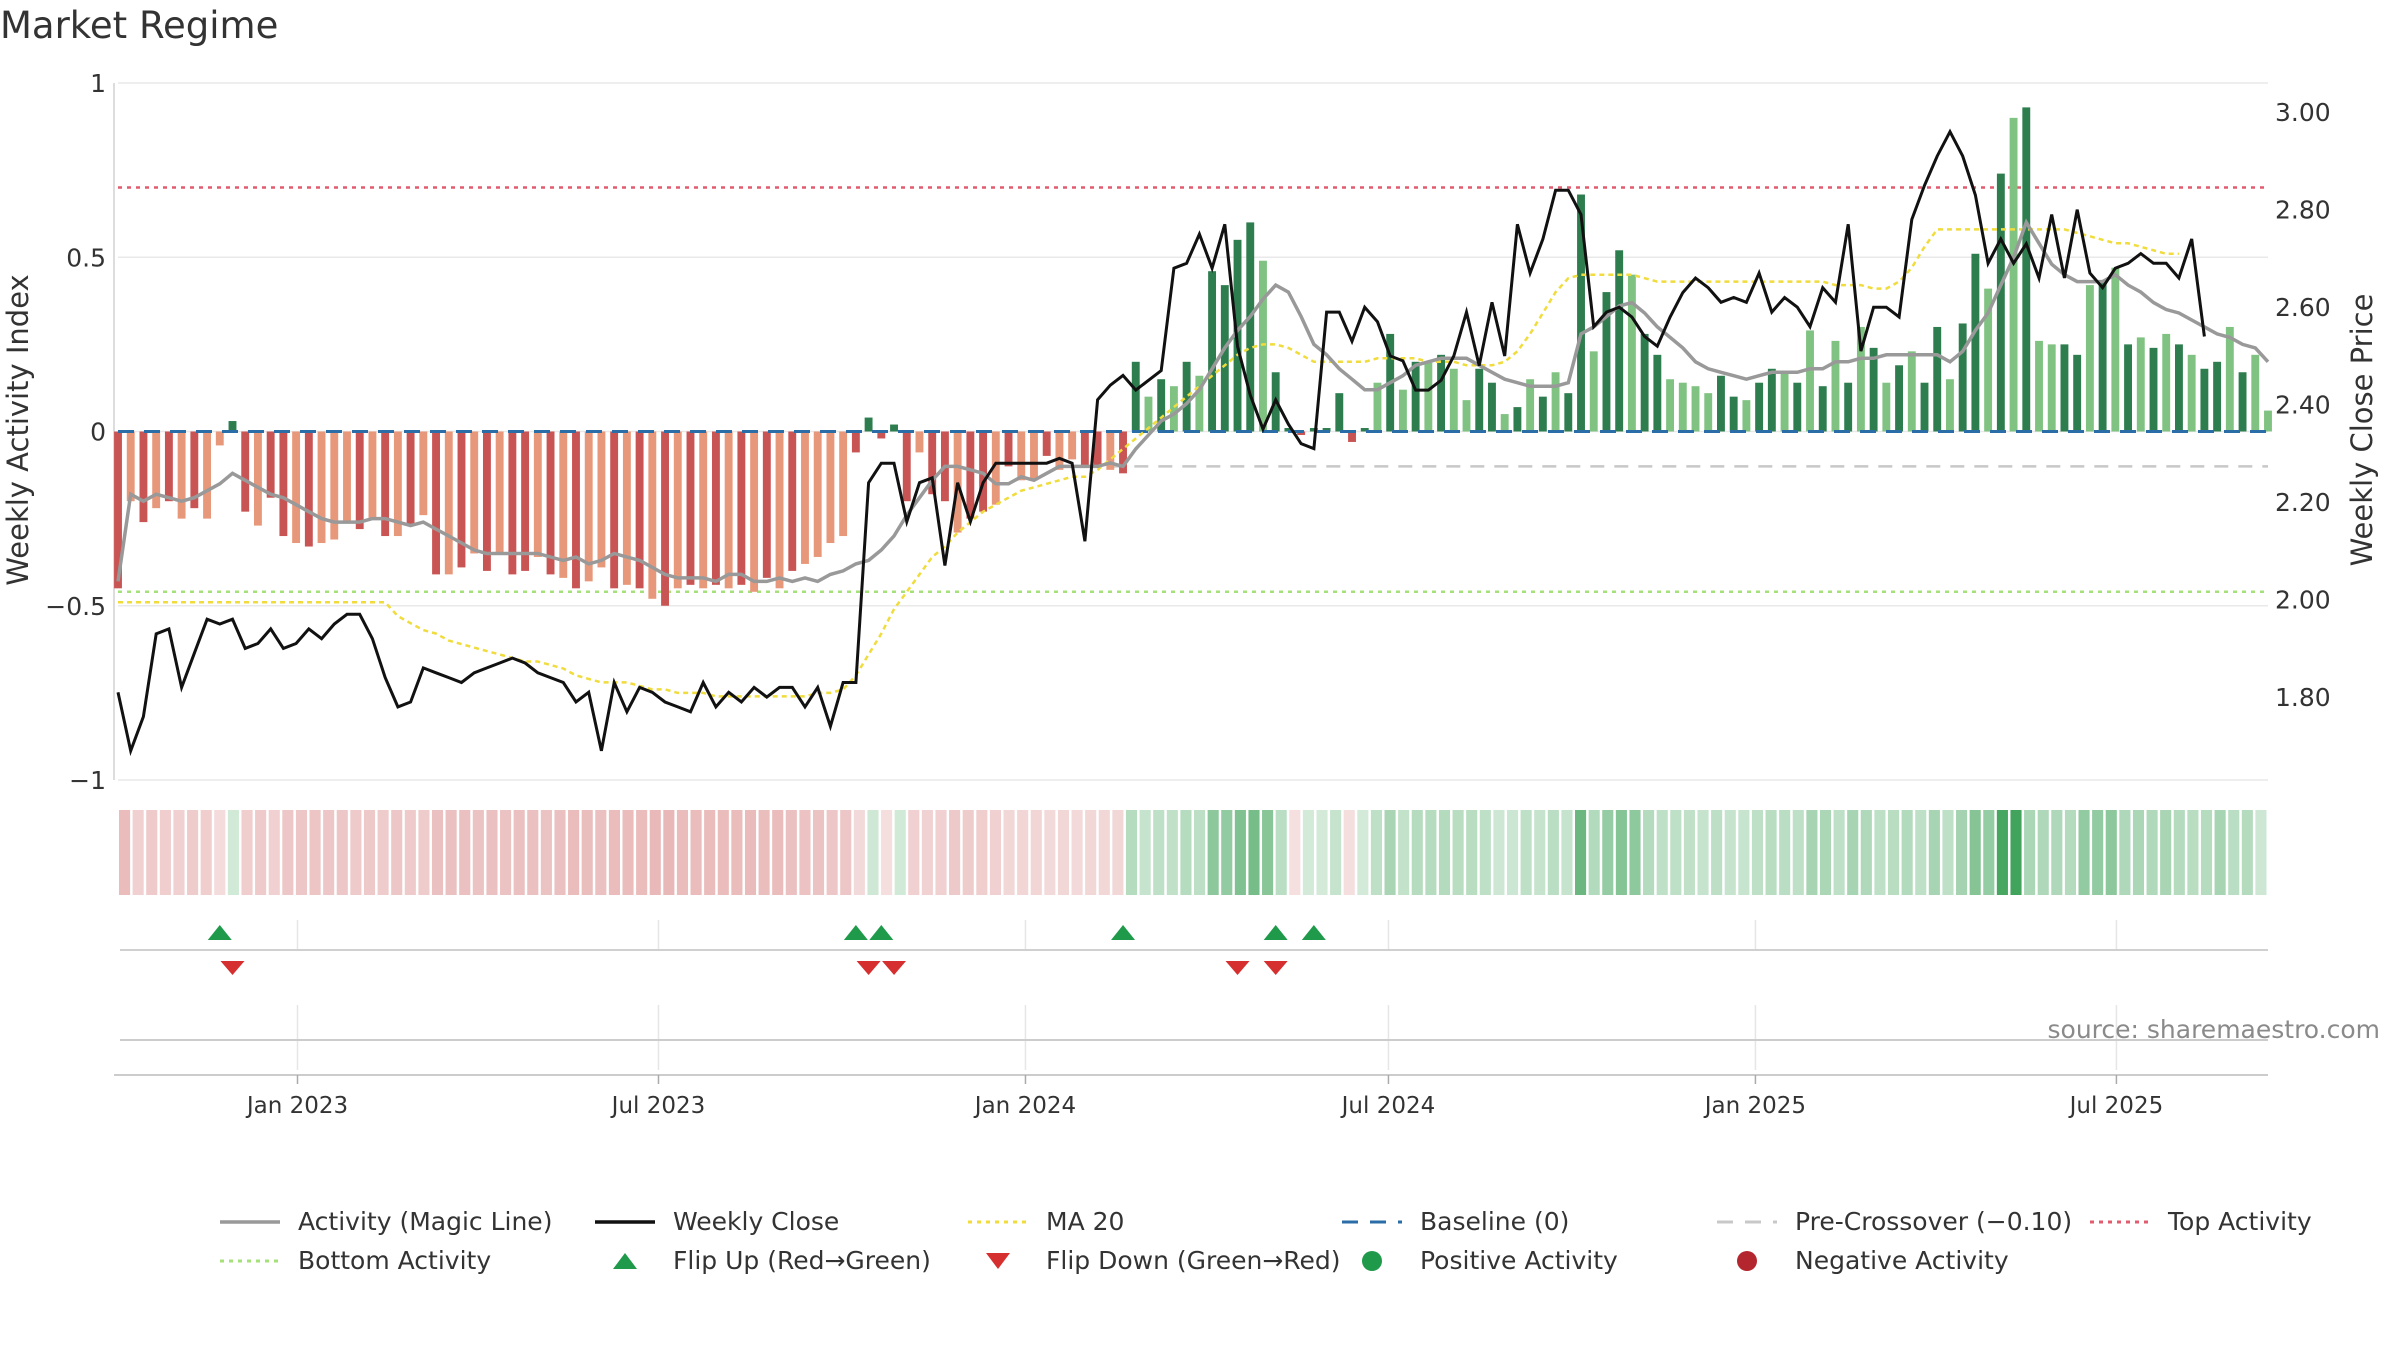  What do you see at coordinates (296, 1106) in the screenshot?
I see `x-tick-label: Jan 2023` at bounding box center [296, 1106].